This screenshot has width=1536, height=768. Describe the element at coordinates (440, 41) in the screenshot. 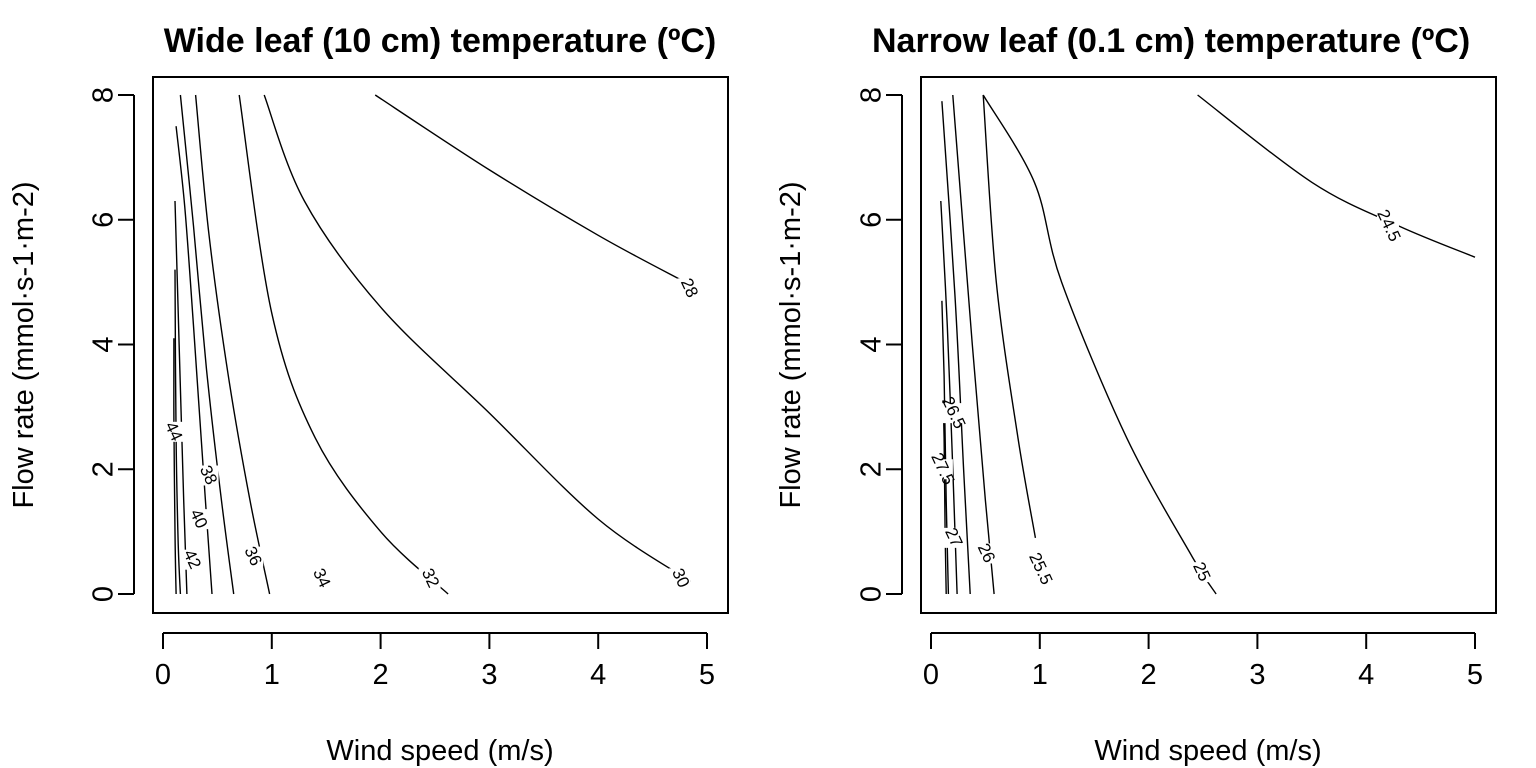

I see `chart-title: Wide leaf (10 cm) temperature (ºC)` at that location.